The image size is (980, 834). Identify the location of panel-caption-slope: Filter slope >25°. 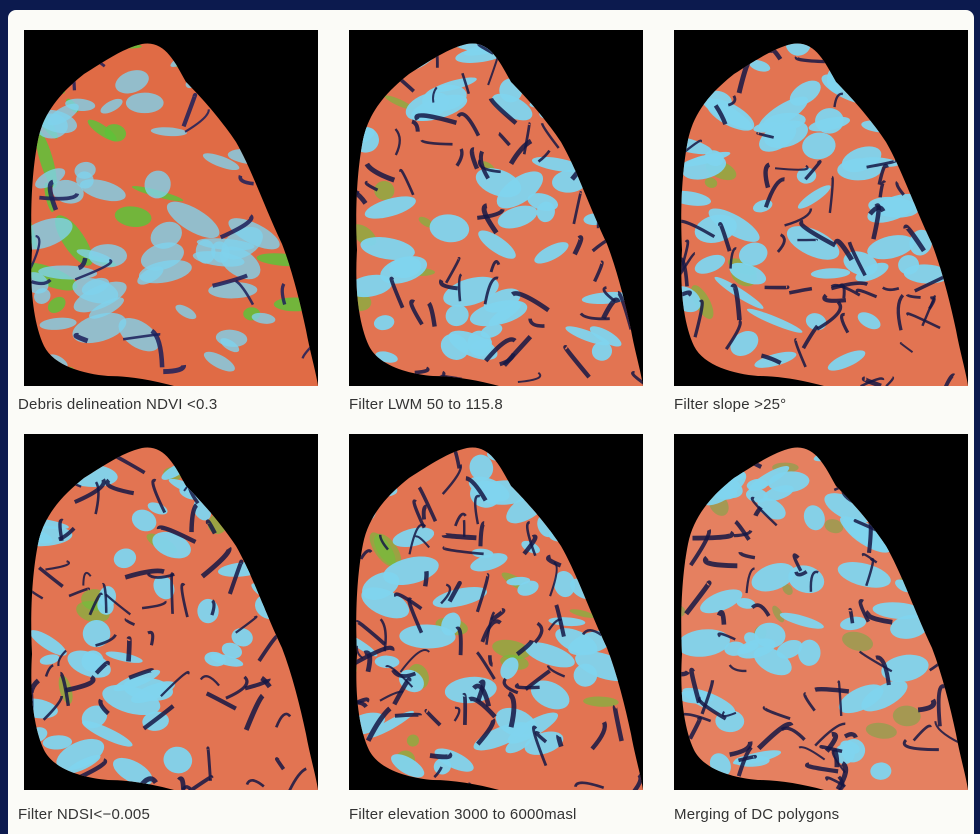
(730, 404).